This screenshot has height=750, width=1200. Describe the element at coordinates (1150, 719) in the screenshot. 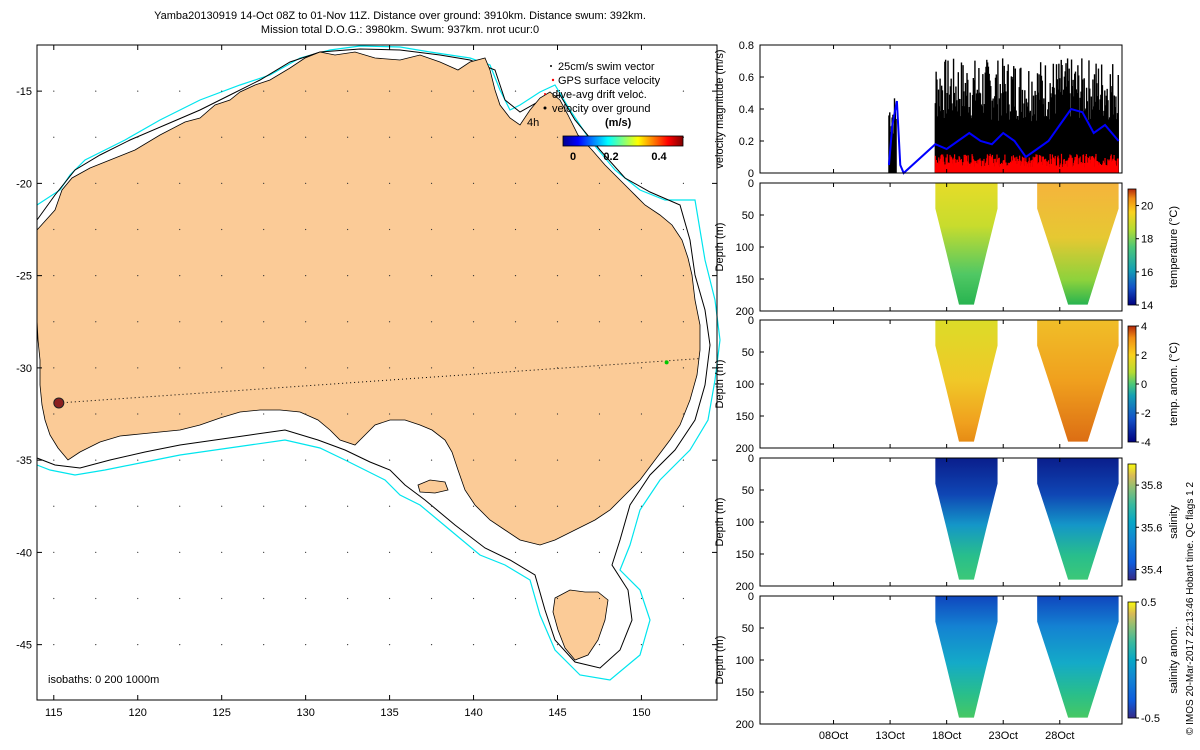

I see `colorbar-tick-label: -0.5` at that location.